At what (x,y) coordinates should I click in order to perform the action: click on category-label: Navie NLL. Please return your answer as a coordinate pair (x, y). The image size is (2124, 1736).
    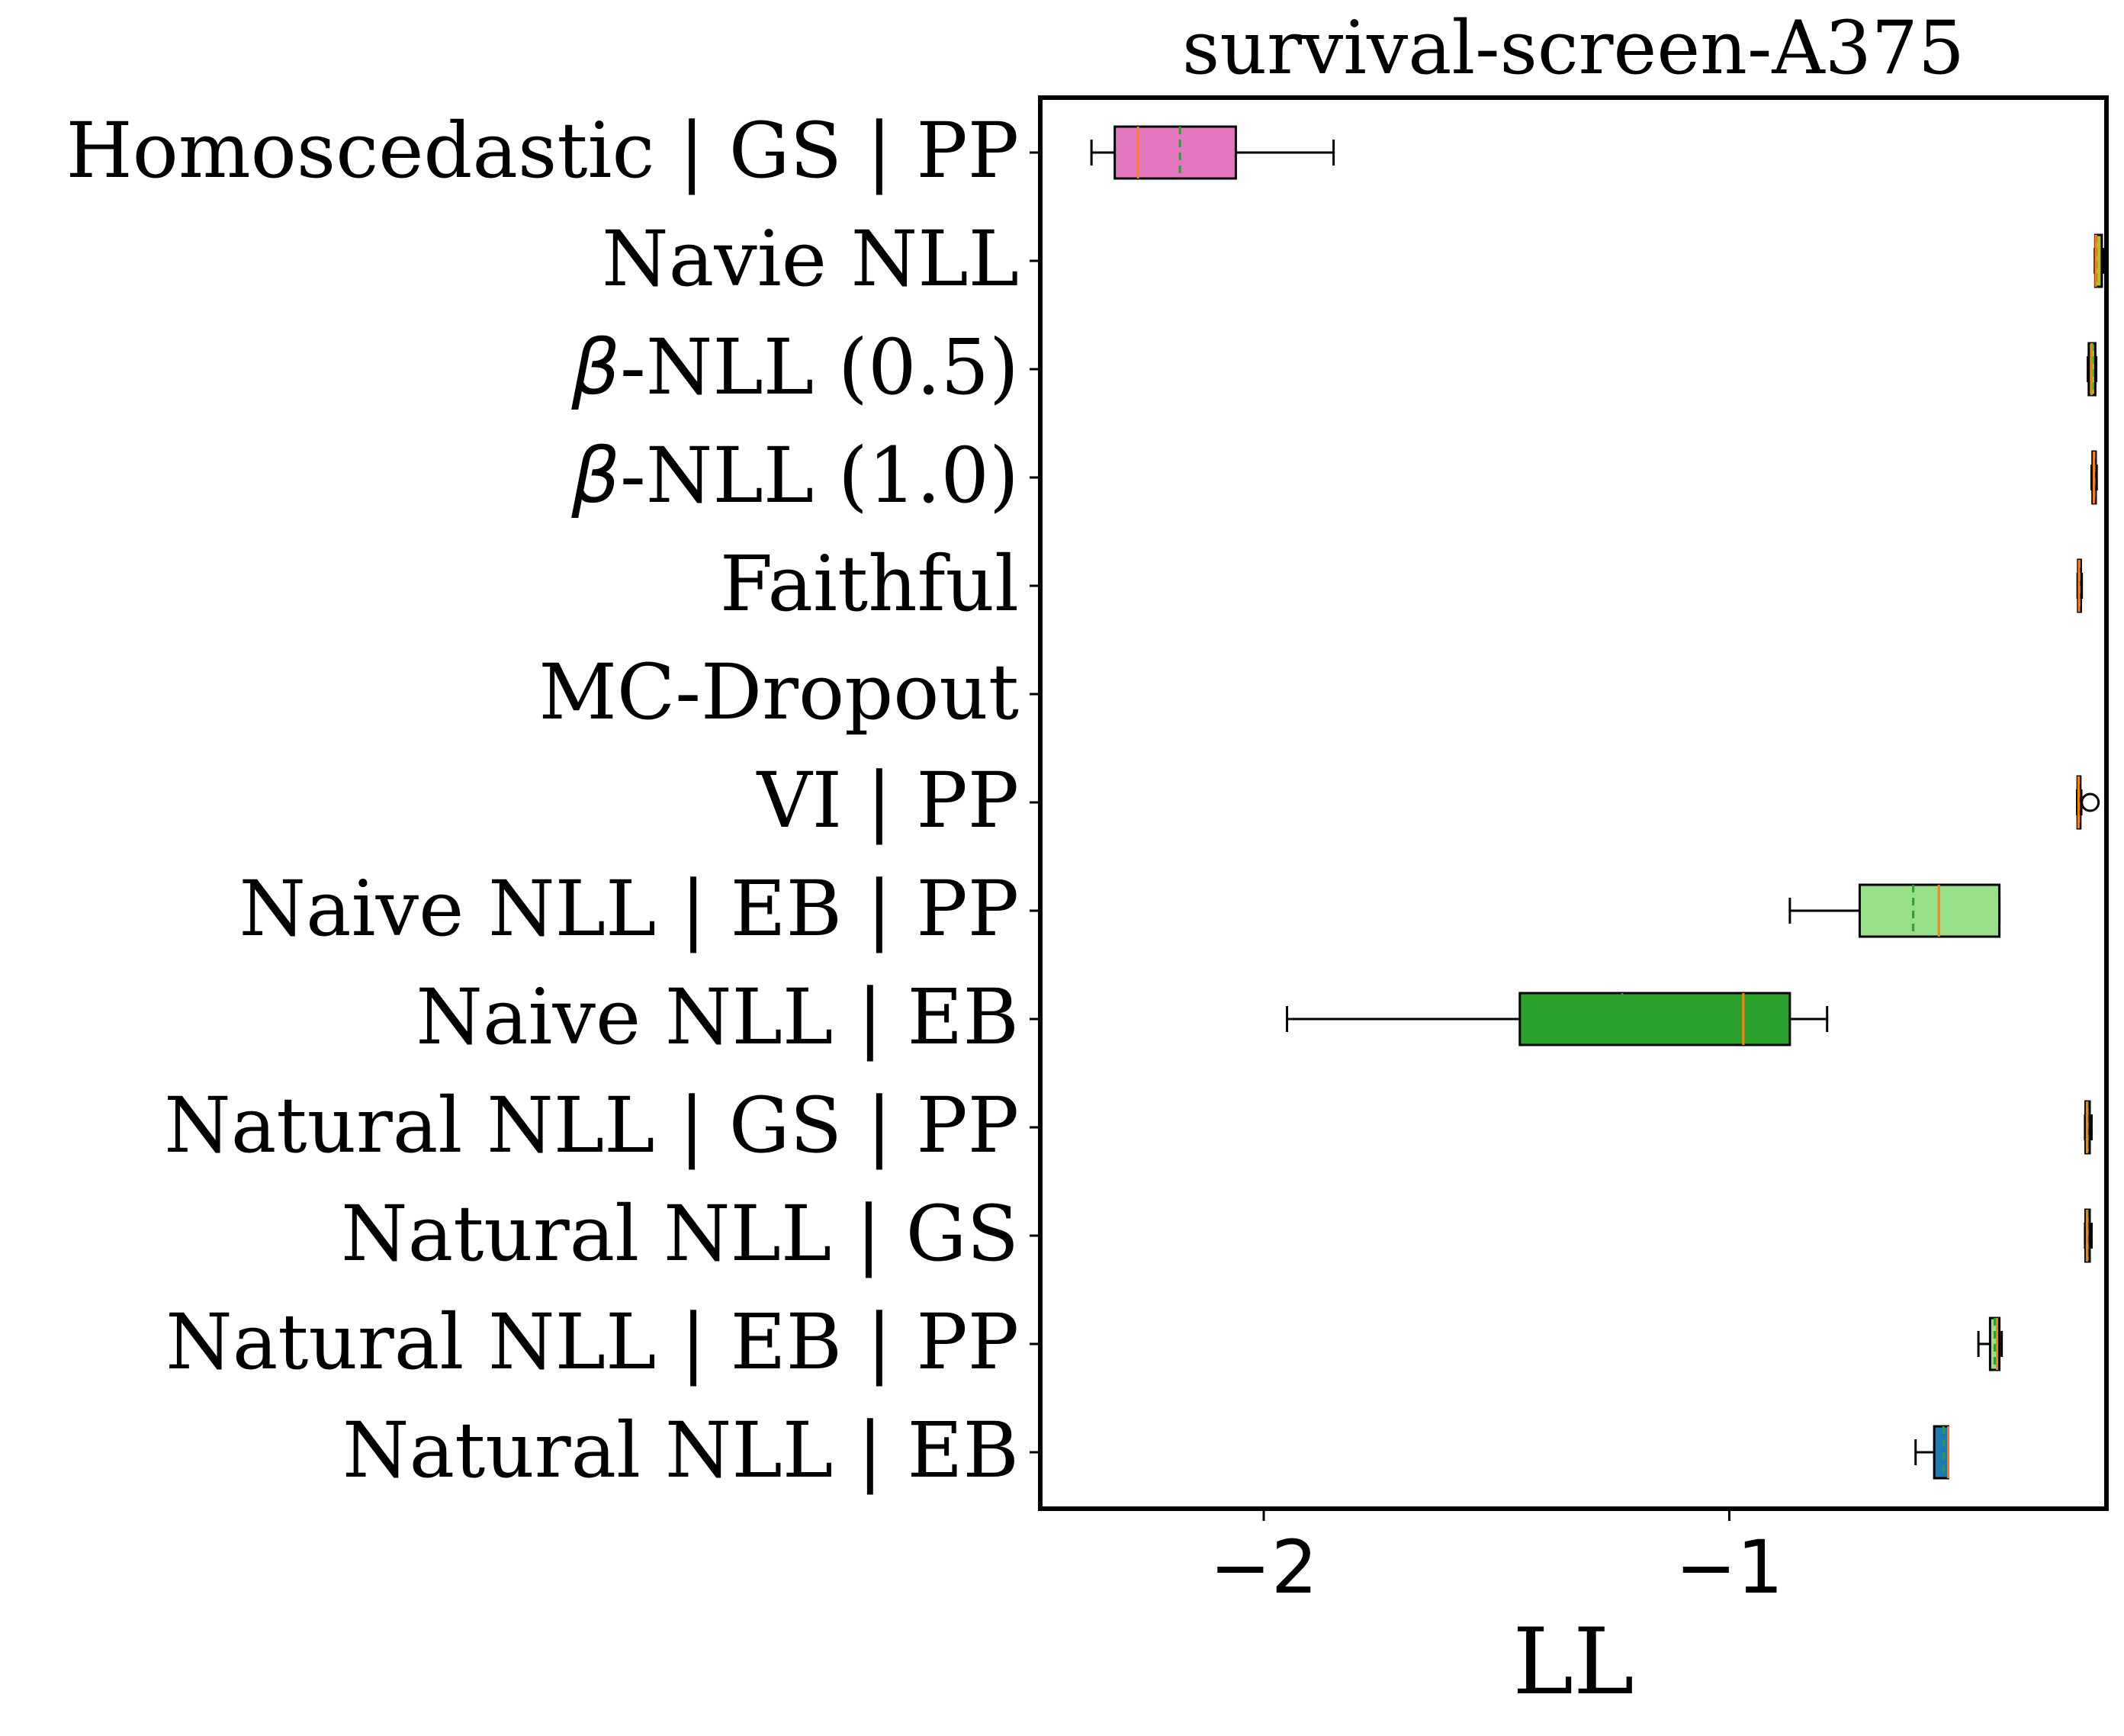
    Looking at the image, I should click on (810, 259).